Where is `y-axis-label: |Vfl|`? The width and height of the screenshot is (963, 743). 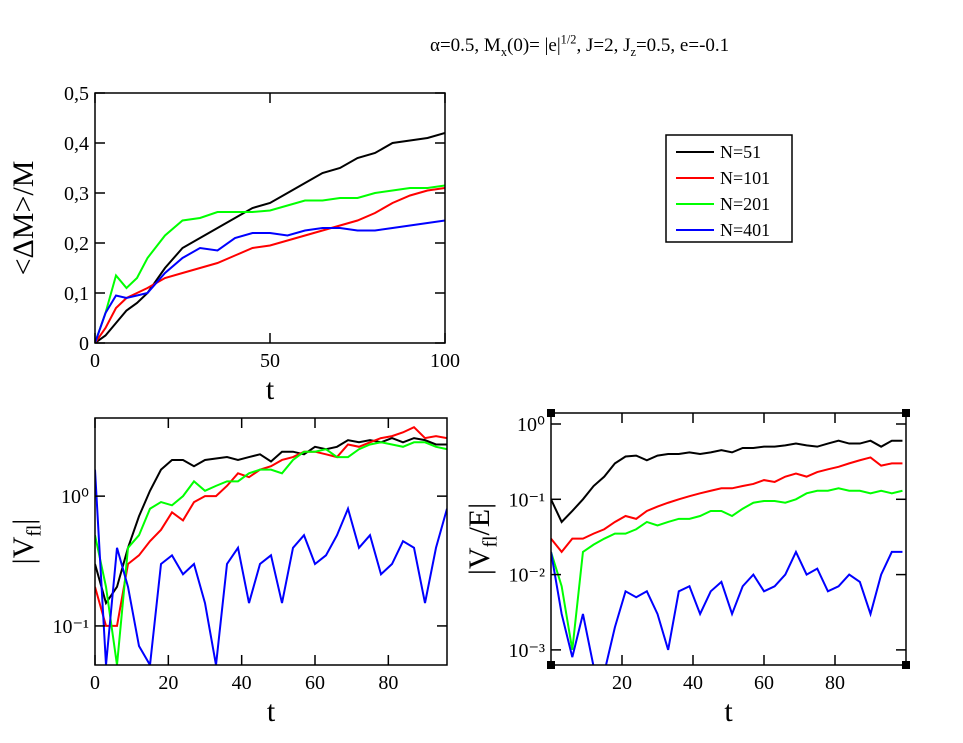
y-axis-label: |Vfl| is located at coordinates (26, 542).